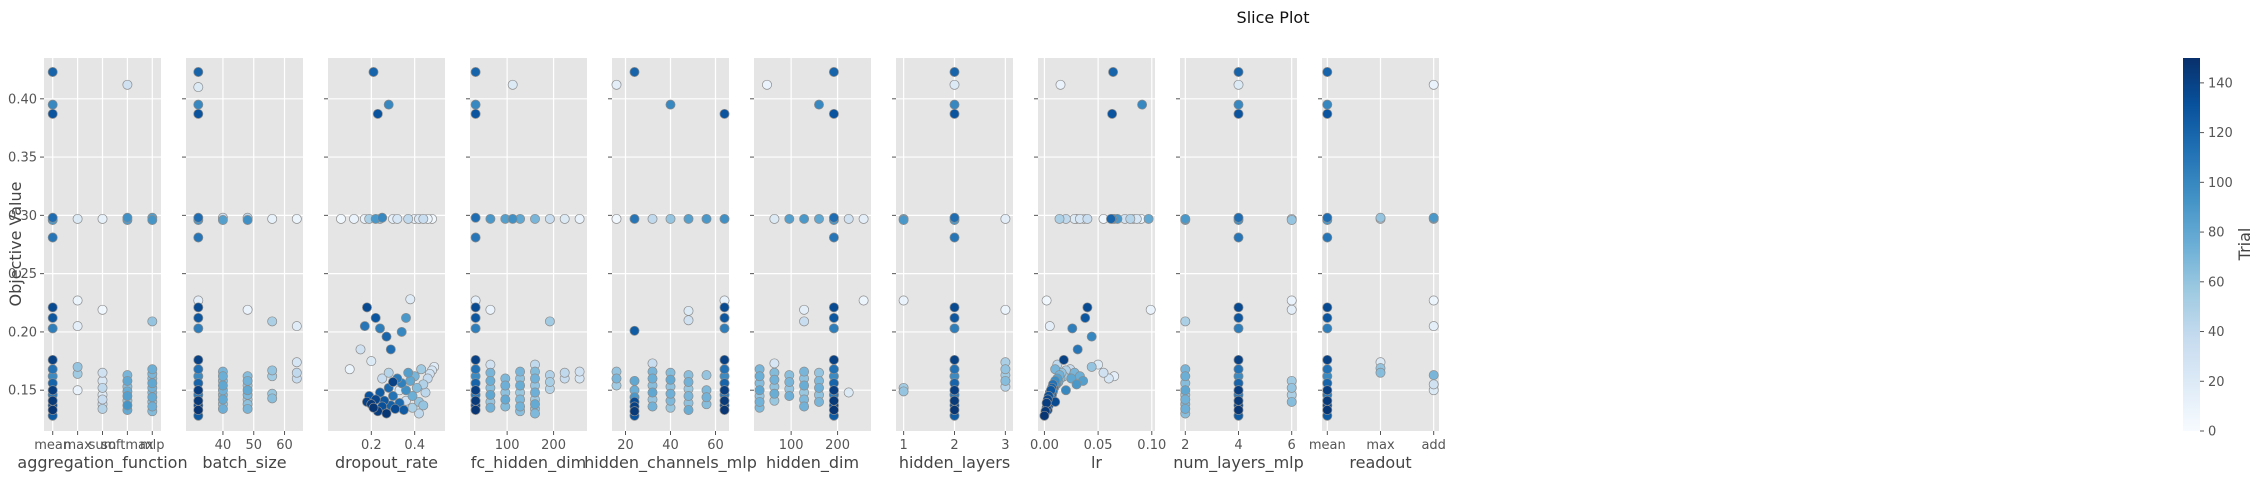 The width and height of the screenshot is (2264, 483). Describe the element at coordinates (1044, 445) in the screenshot. I see `x-tick-label: 0.00` at that location.